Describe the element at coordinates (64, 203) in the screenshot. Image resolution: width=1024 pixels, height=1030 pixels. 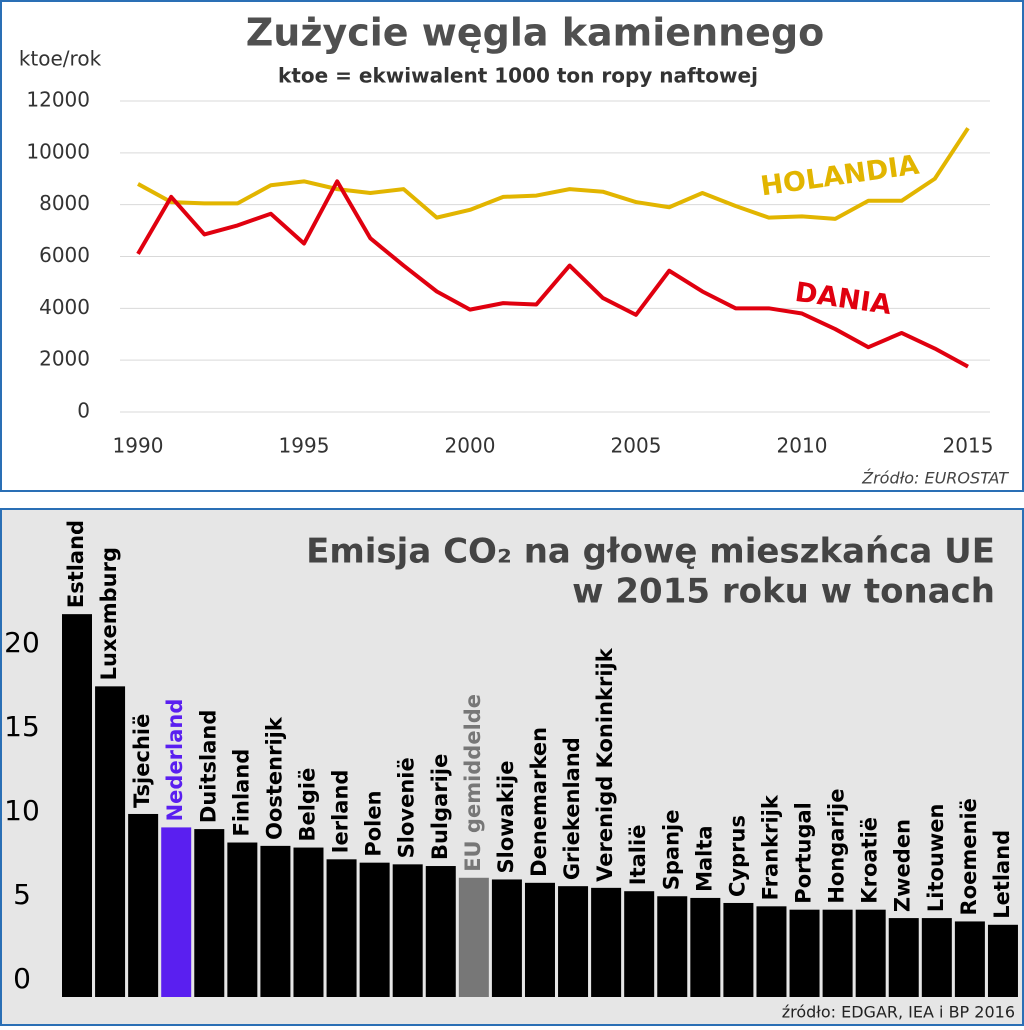
I see `y-tick-label: 8000` at that location.